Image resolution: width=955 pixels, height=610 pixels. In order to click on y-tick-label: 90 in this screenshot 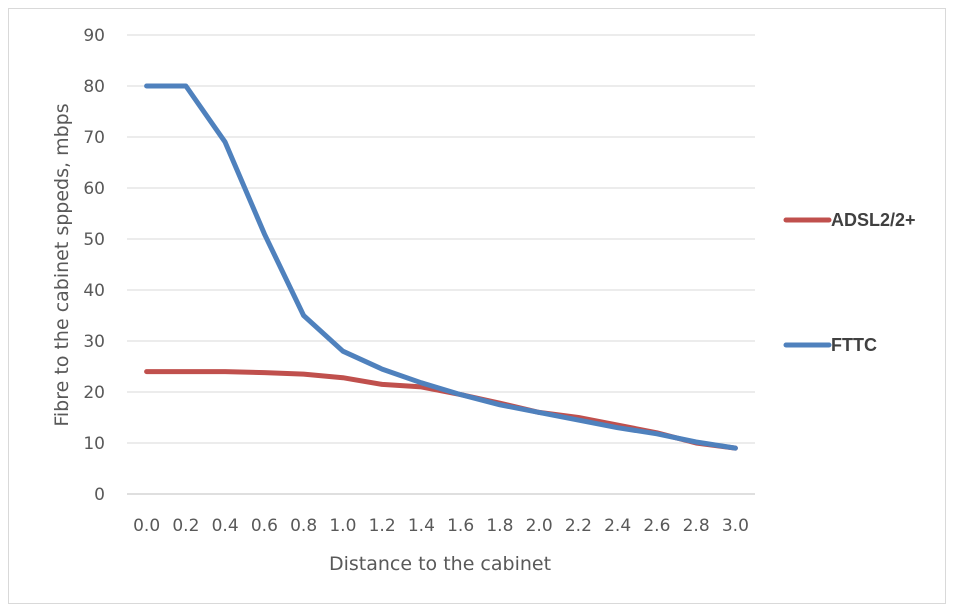, I will do `click(94, 36)`.